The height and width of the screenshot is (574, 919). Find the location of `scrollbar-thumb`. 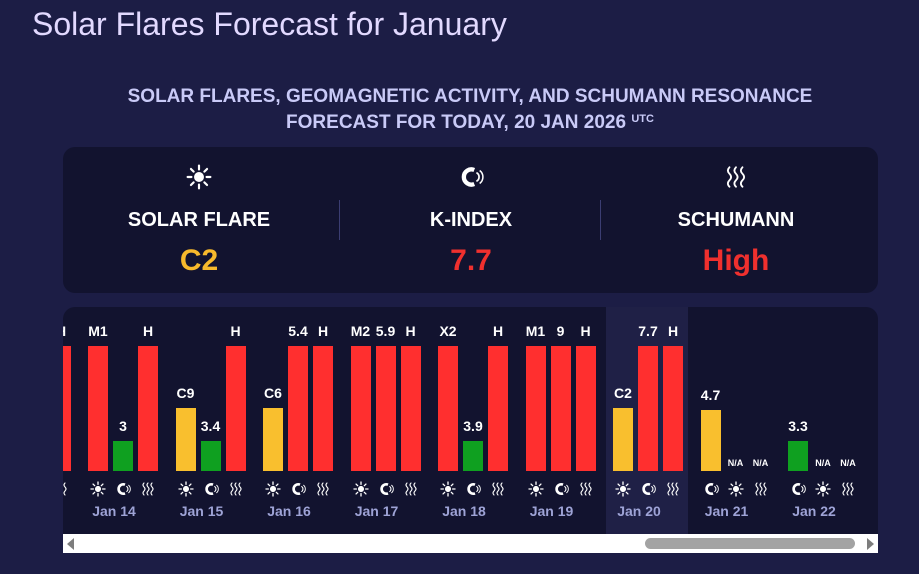

scrollbar-thumb is located at coordinates (750, 543).